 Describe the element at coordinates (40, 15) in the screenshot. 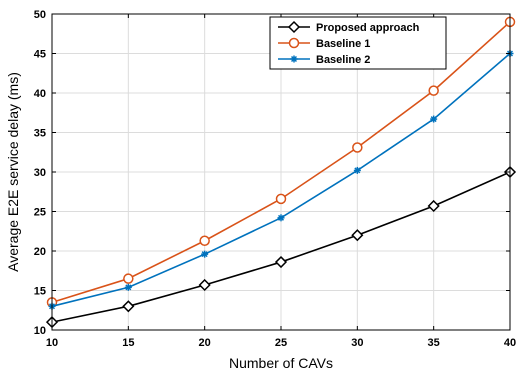

I see `y-tick-label: 50` at that location.